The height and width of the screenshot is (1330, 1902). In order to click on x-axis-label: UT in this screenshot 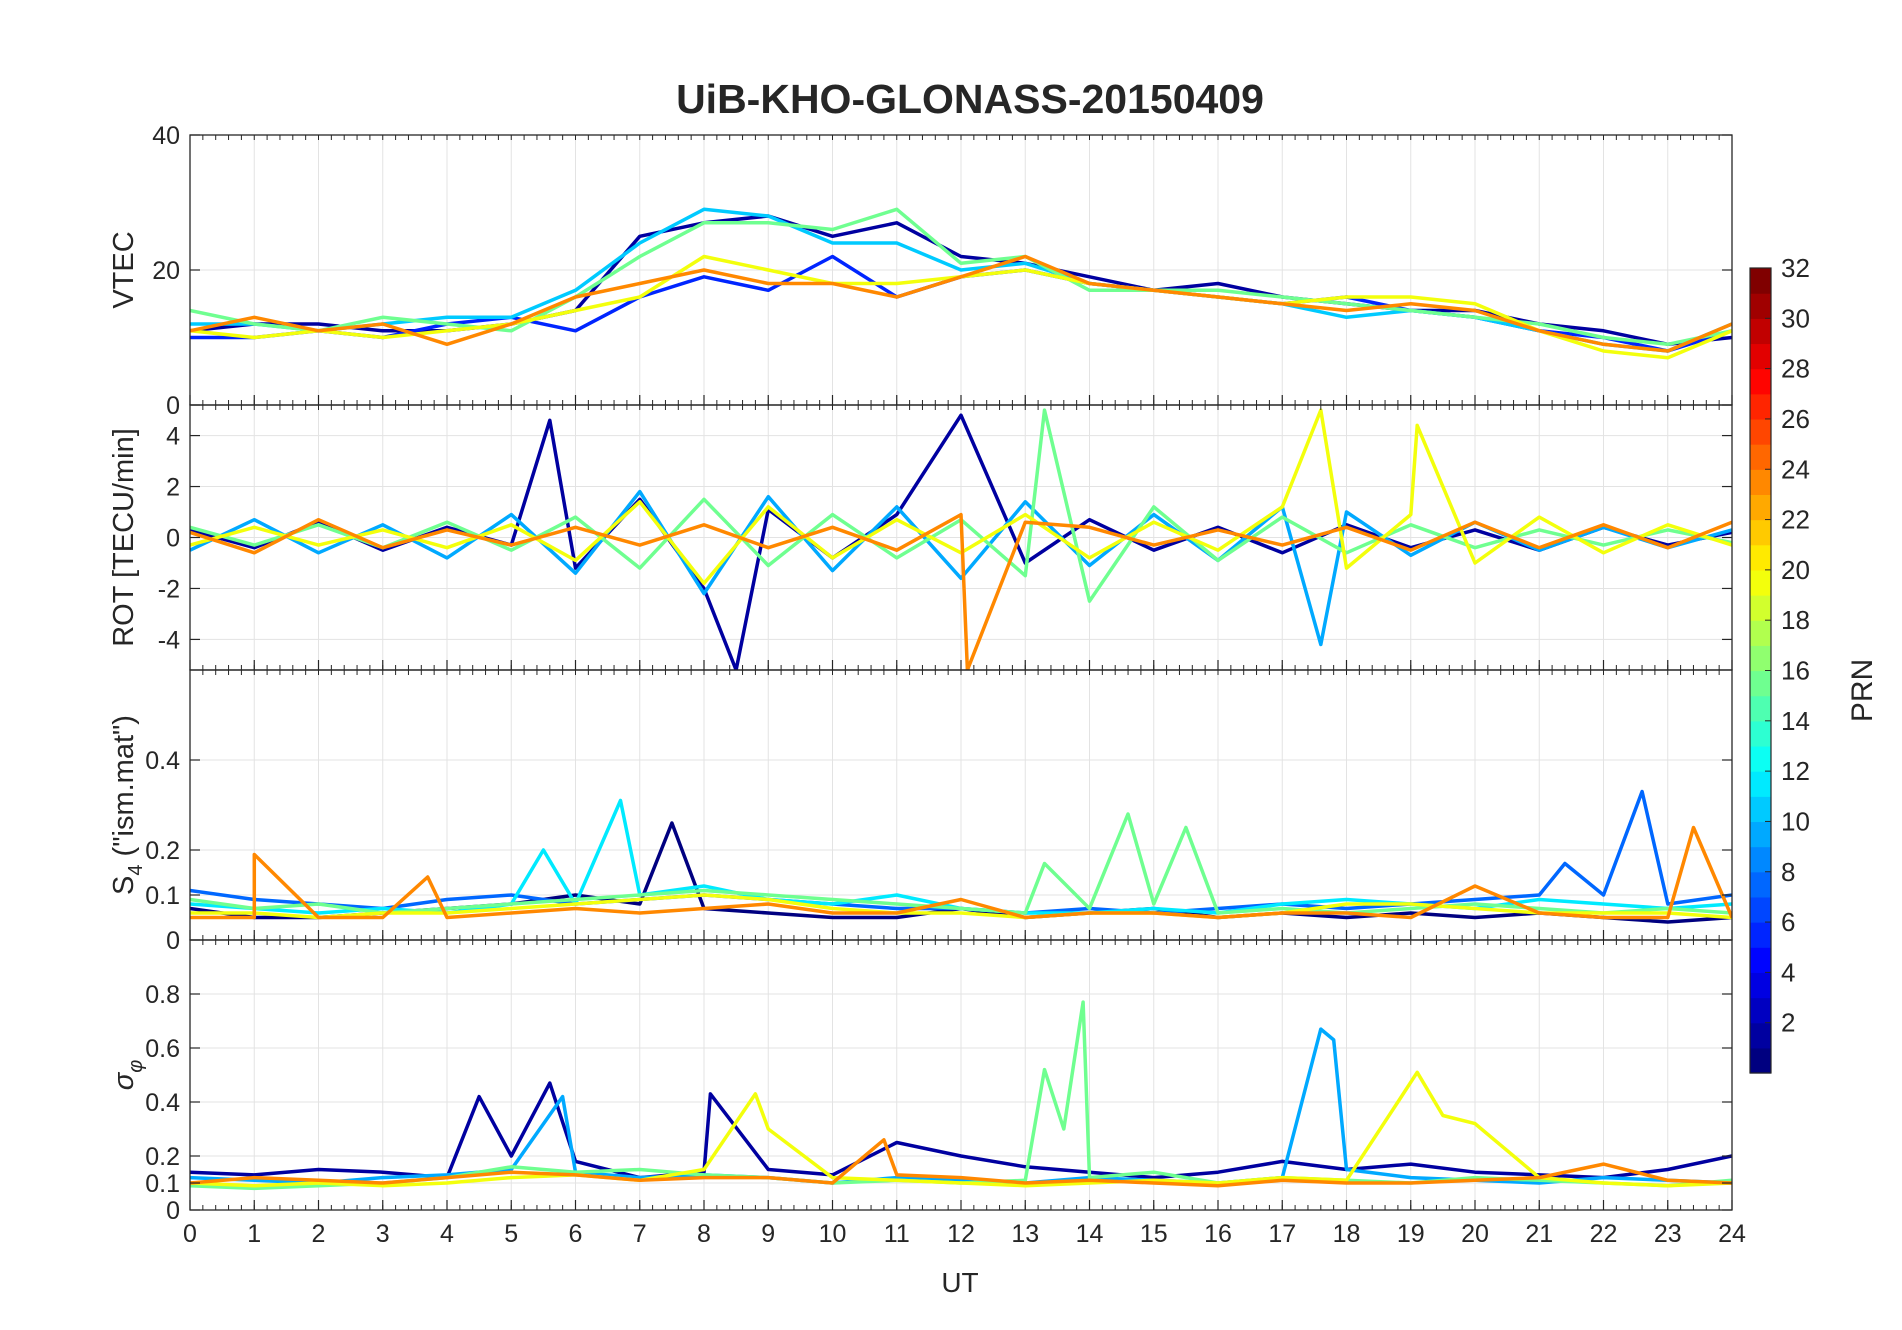, I will do `click(959, 1282)`.